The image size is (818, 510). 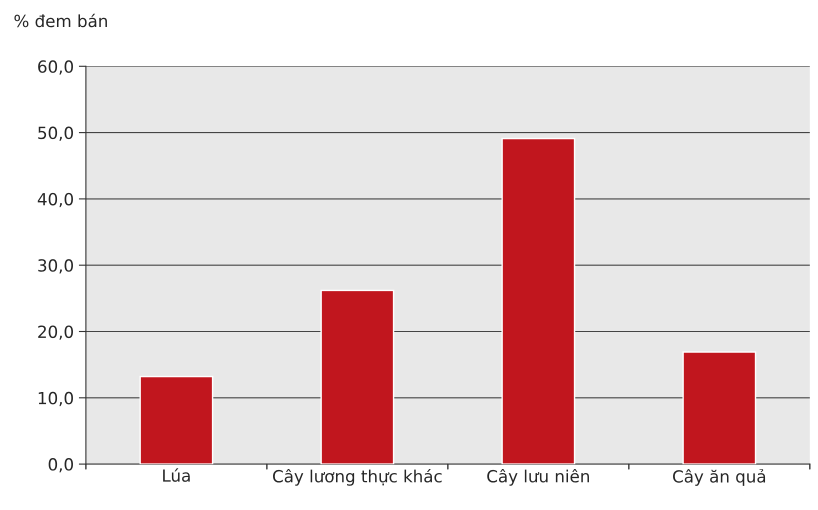 What do you see at coordinates (55, 399) in the screenshot?
I see `y-tick-label: 10,0` at bounding box center [55, 399].